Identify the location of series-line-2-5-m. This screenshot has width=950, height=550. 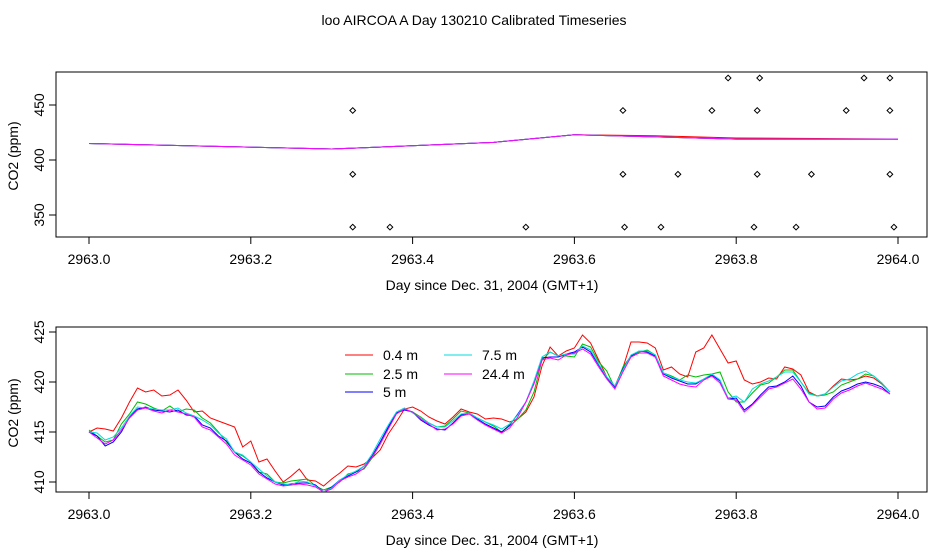
(493, 142).